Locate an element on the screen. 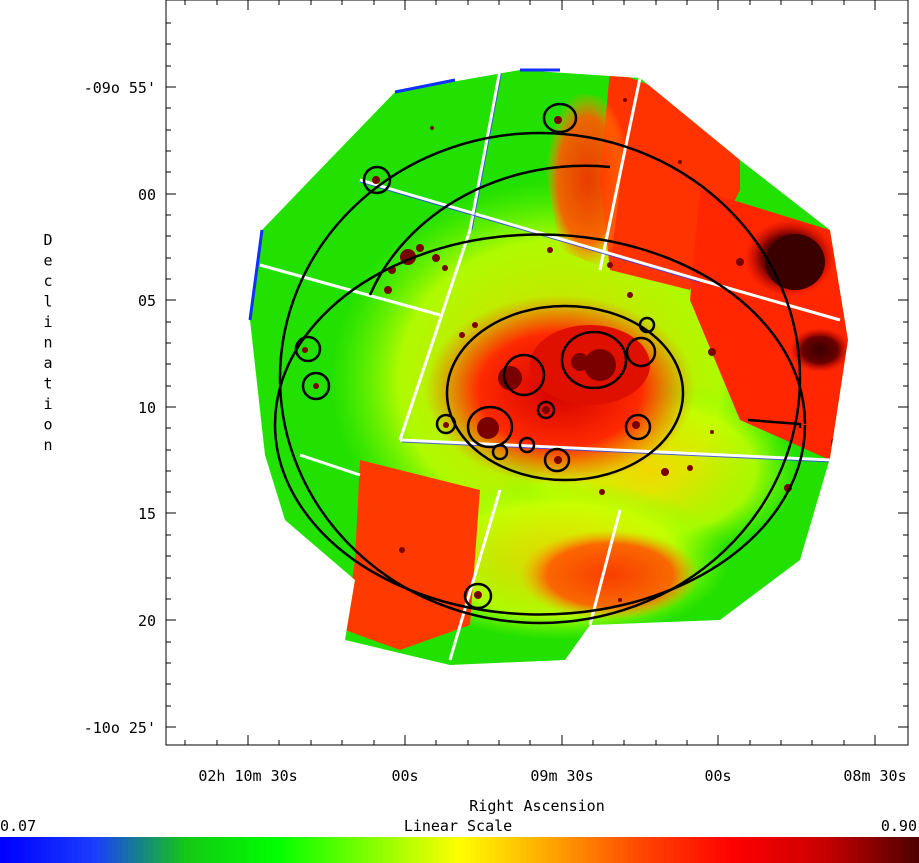 This screenshot has height=863, width=919. y-tick-label: 05 is located at coordinates (147, 301).